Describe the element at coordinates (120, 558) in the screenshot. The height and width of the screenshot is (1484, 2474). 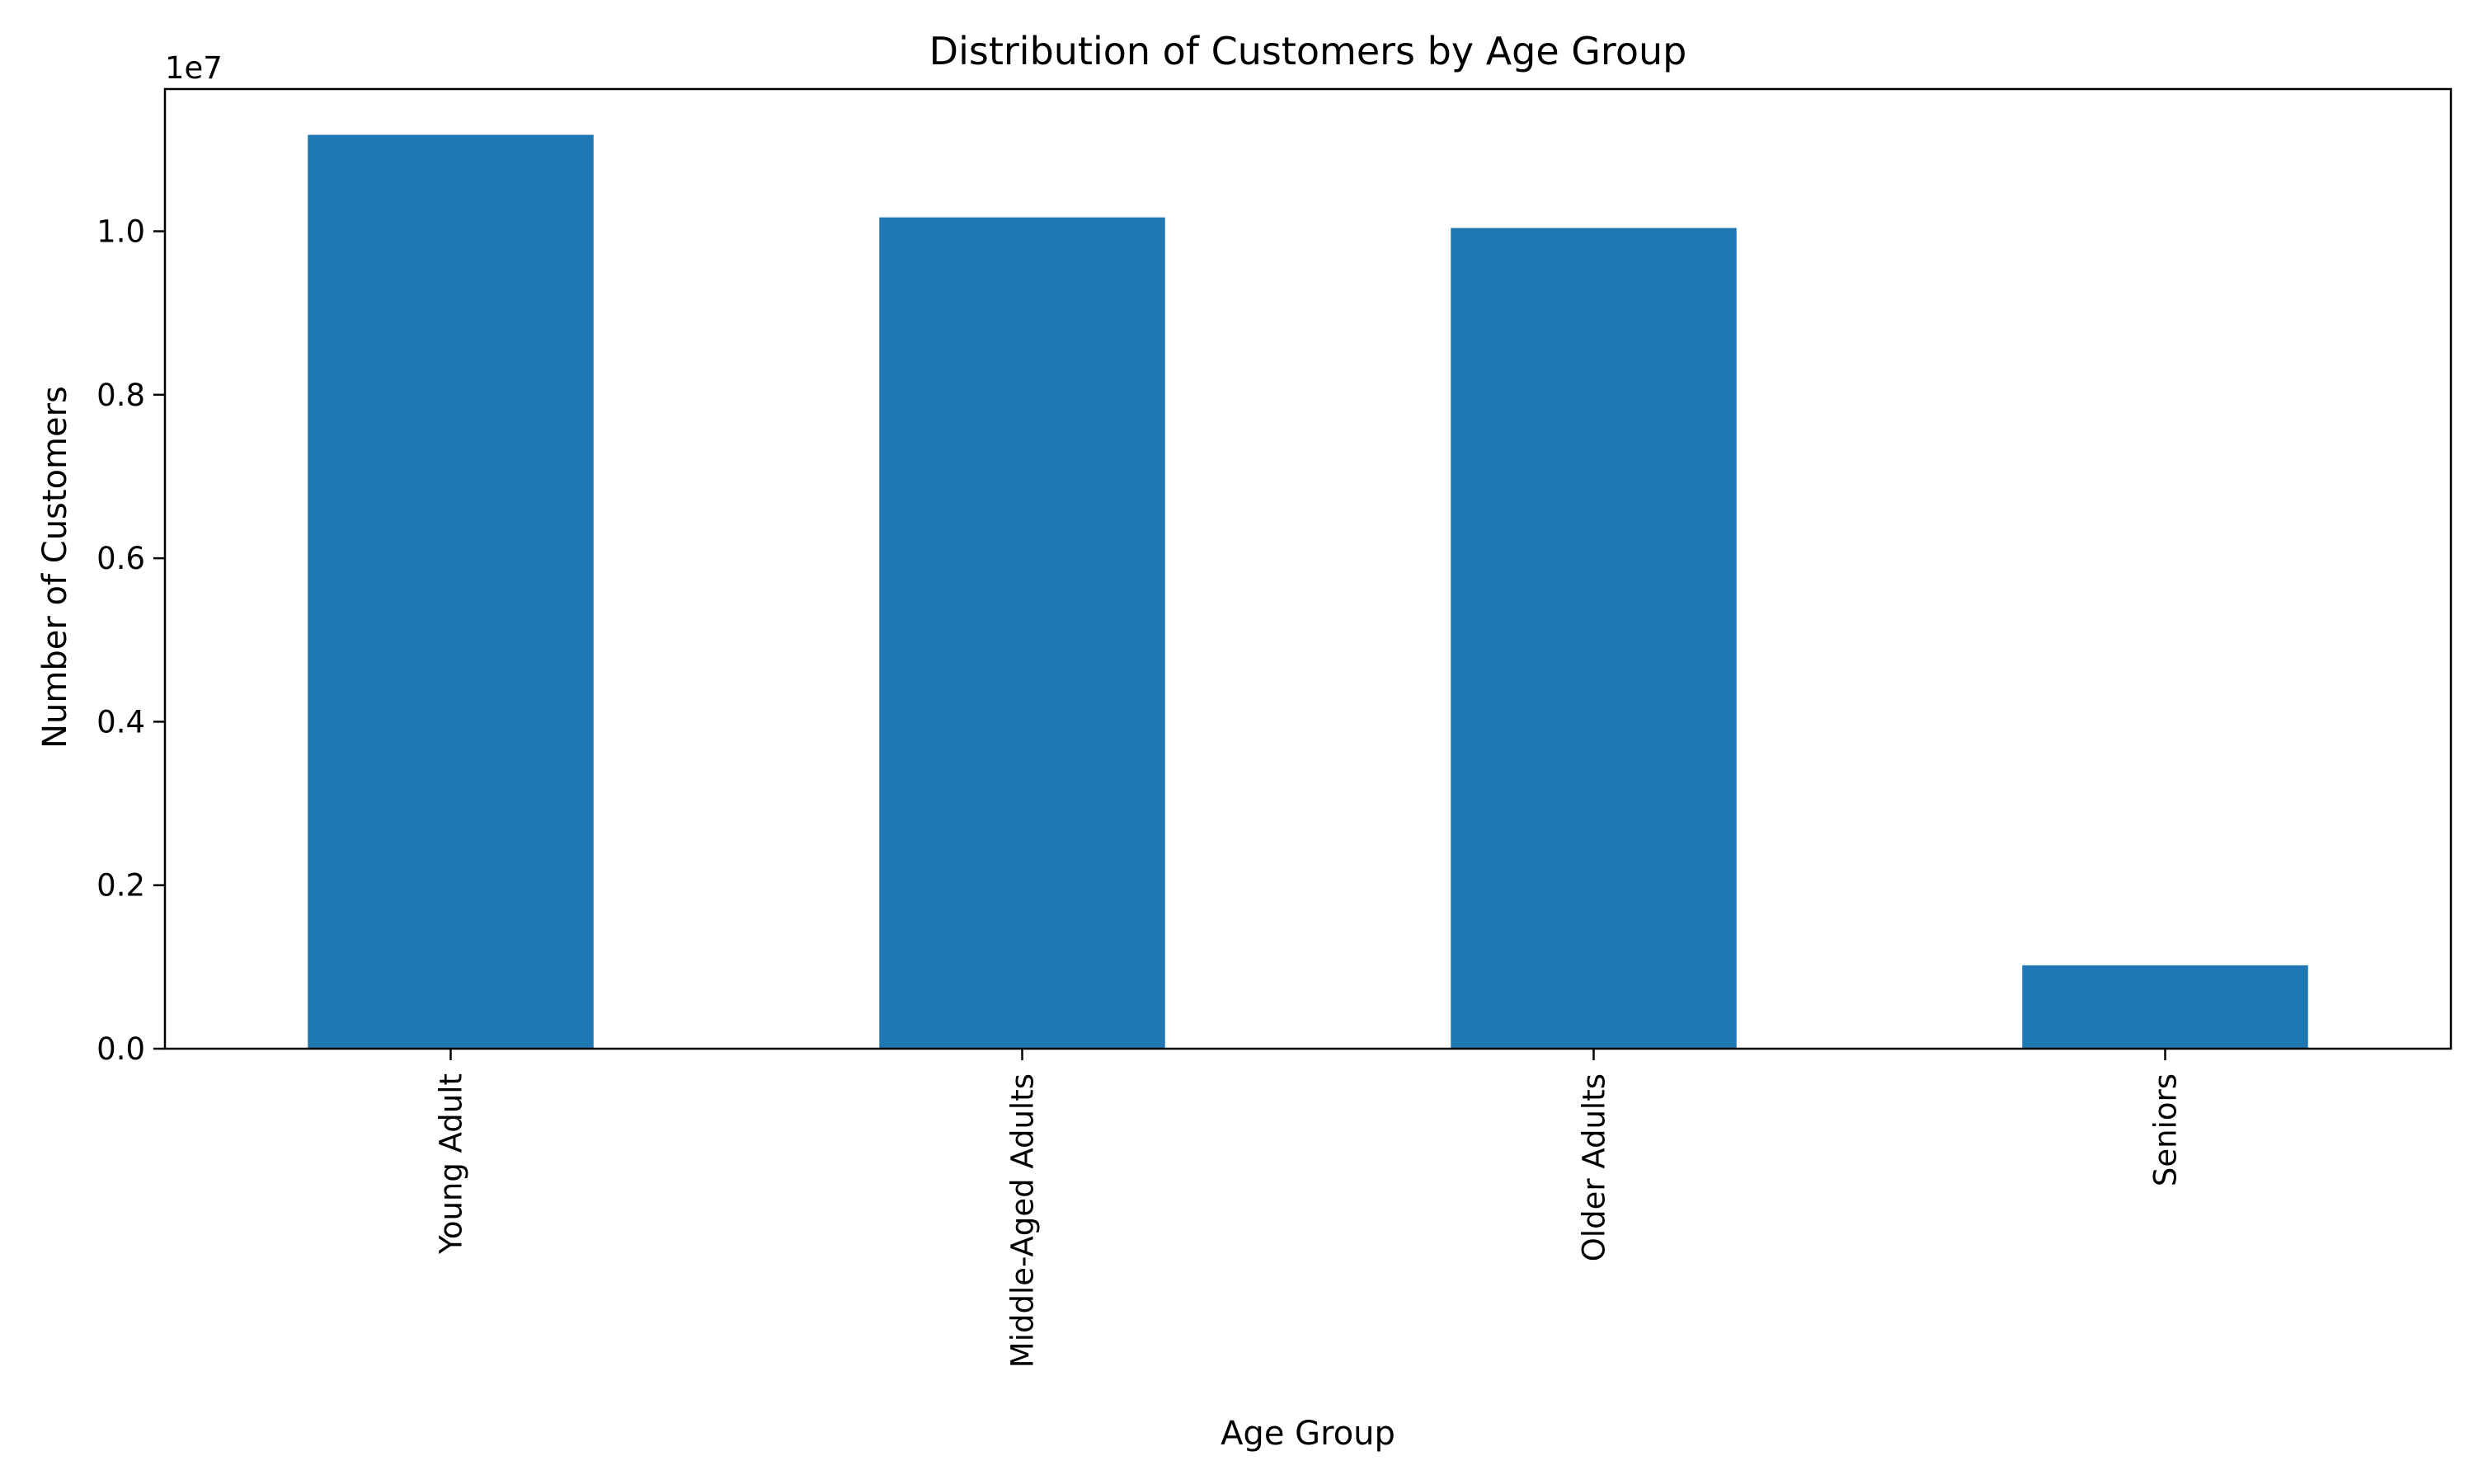
I see `y-tick-label-3: 0.6` at that location.